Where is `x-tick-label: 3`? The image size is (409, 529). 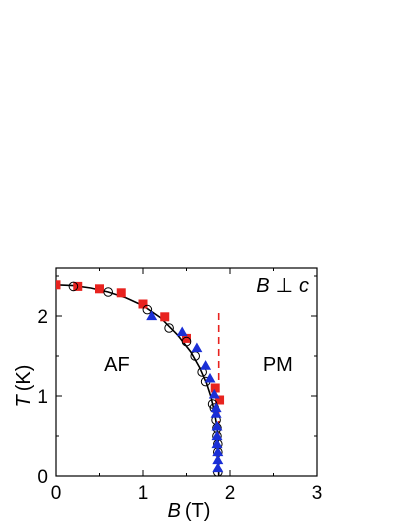
x-tick-label: 3 is located at coordinates (317, 493).